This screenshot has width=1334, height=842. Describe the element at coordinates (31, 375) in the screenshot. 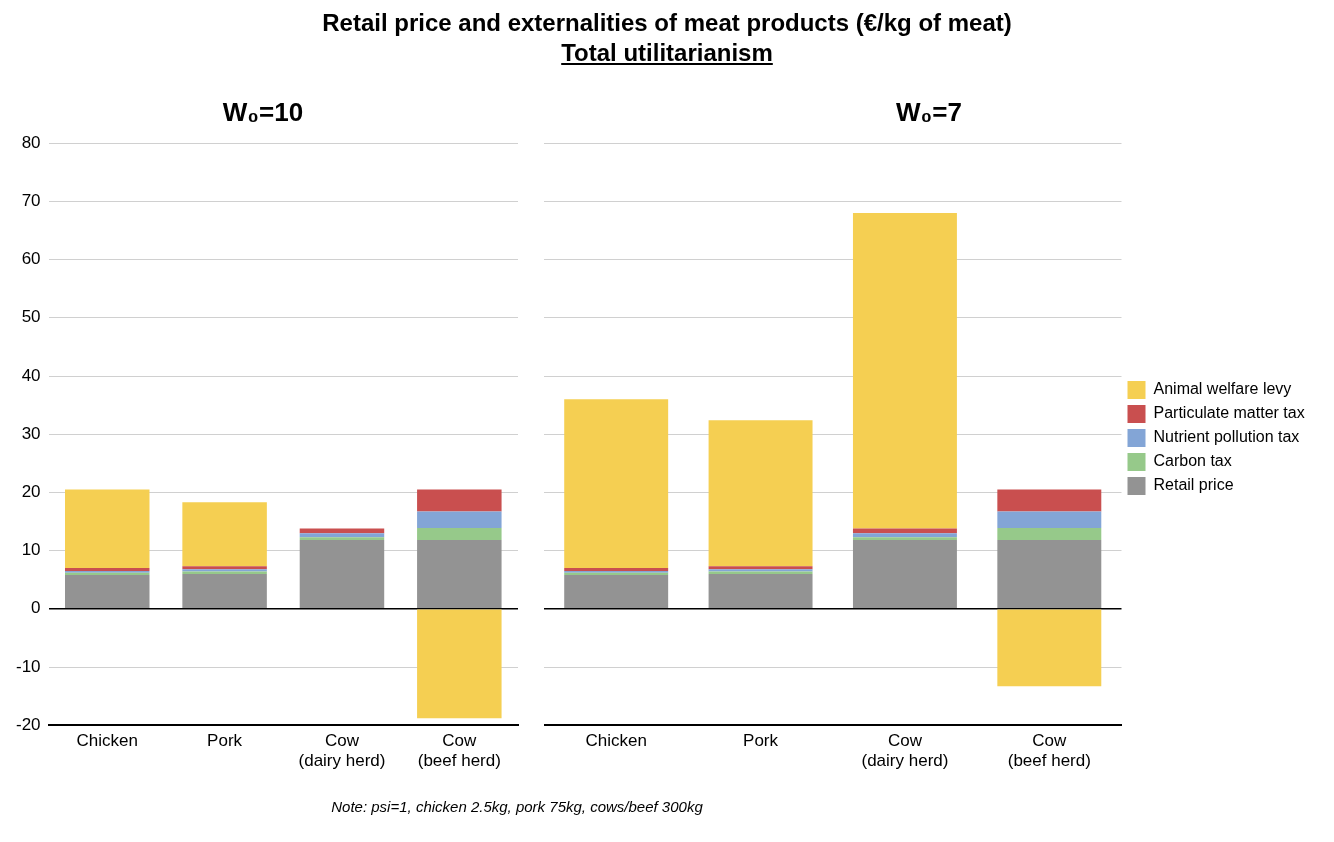

I see `y-tick-label: 40` at that location.